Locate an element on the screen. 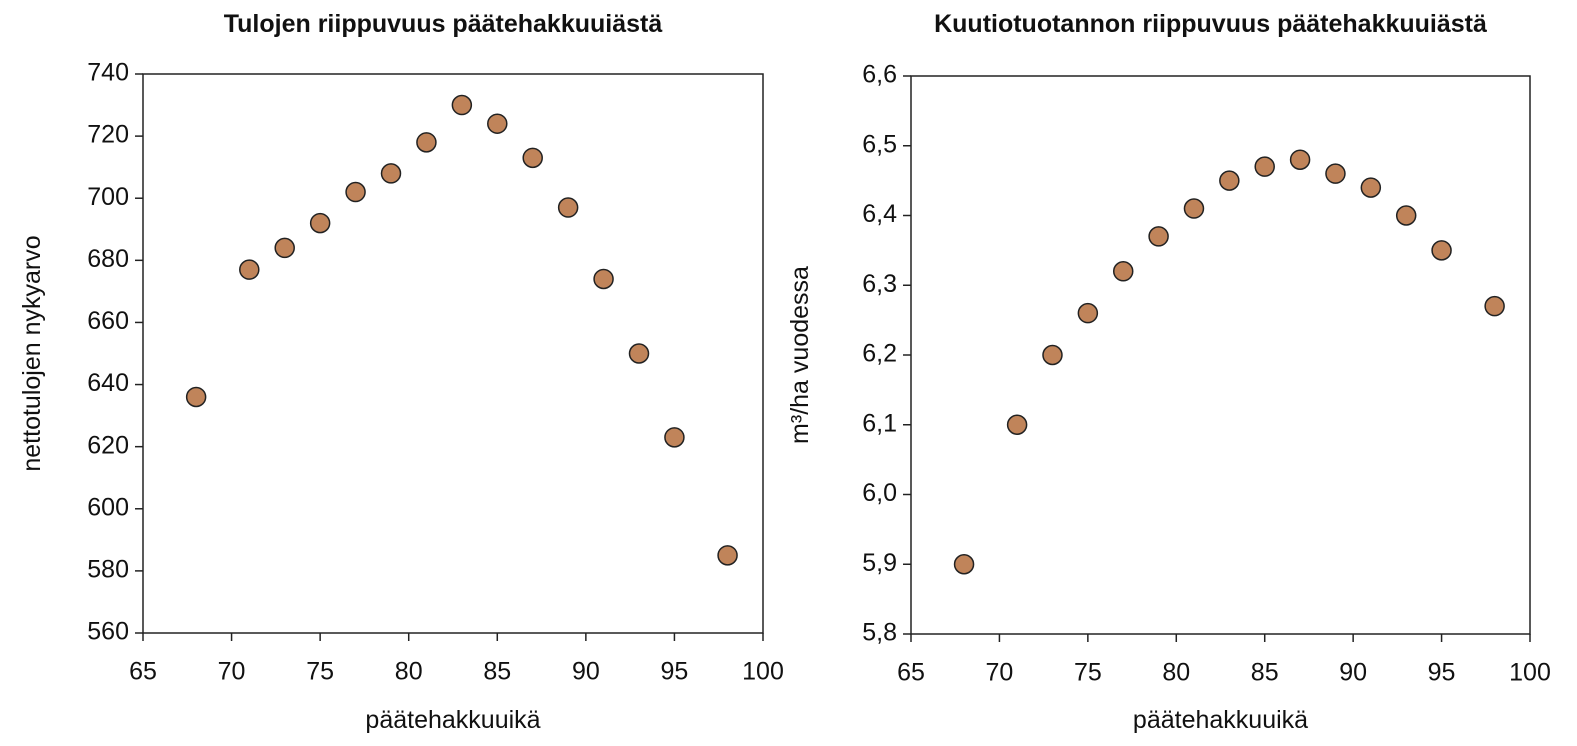 This screenshot has width=1577, height=746. y-tick-label: 6,0 is located at coordinates (879, 493).